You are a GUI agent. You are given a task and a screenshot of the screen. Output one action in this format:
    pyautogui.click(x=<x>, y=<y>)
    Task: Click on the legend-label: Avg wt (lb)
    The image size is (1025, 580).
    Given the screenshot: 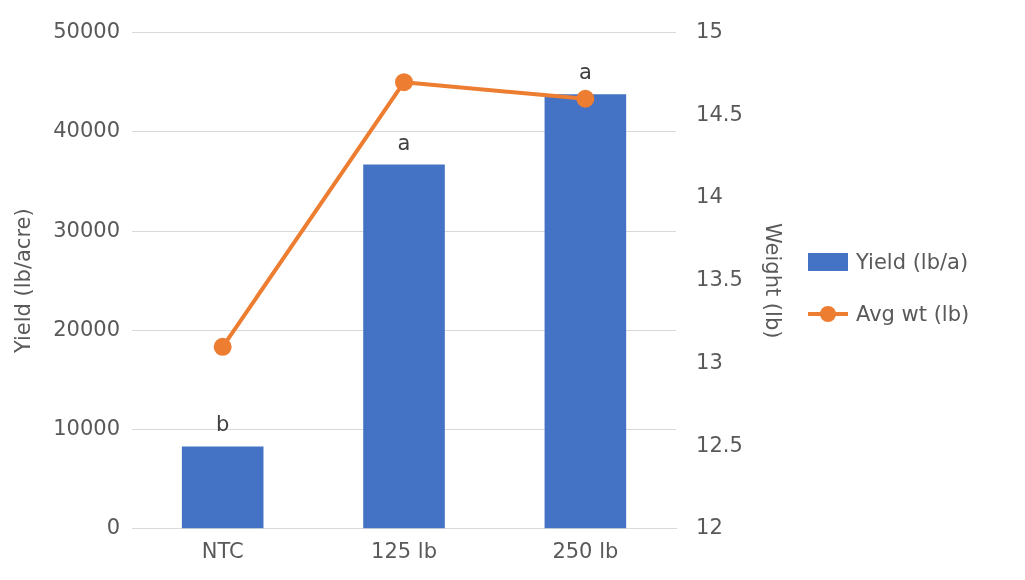 What is the action you would take?
    pyautogui.click(x=913, y=314)
    